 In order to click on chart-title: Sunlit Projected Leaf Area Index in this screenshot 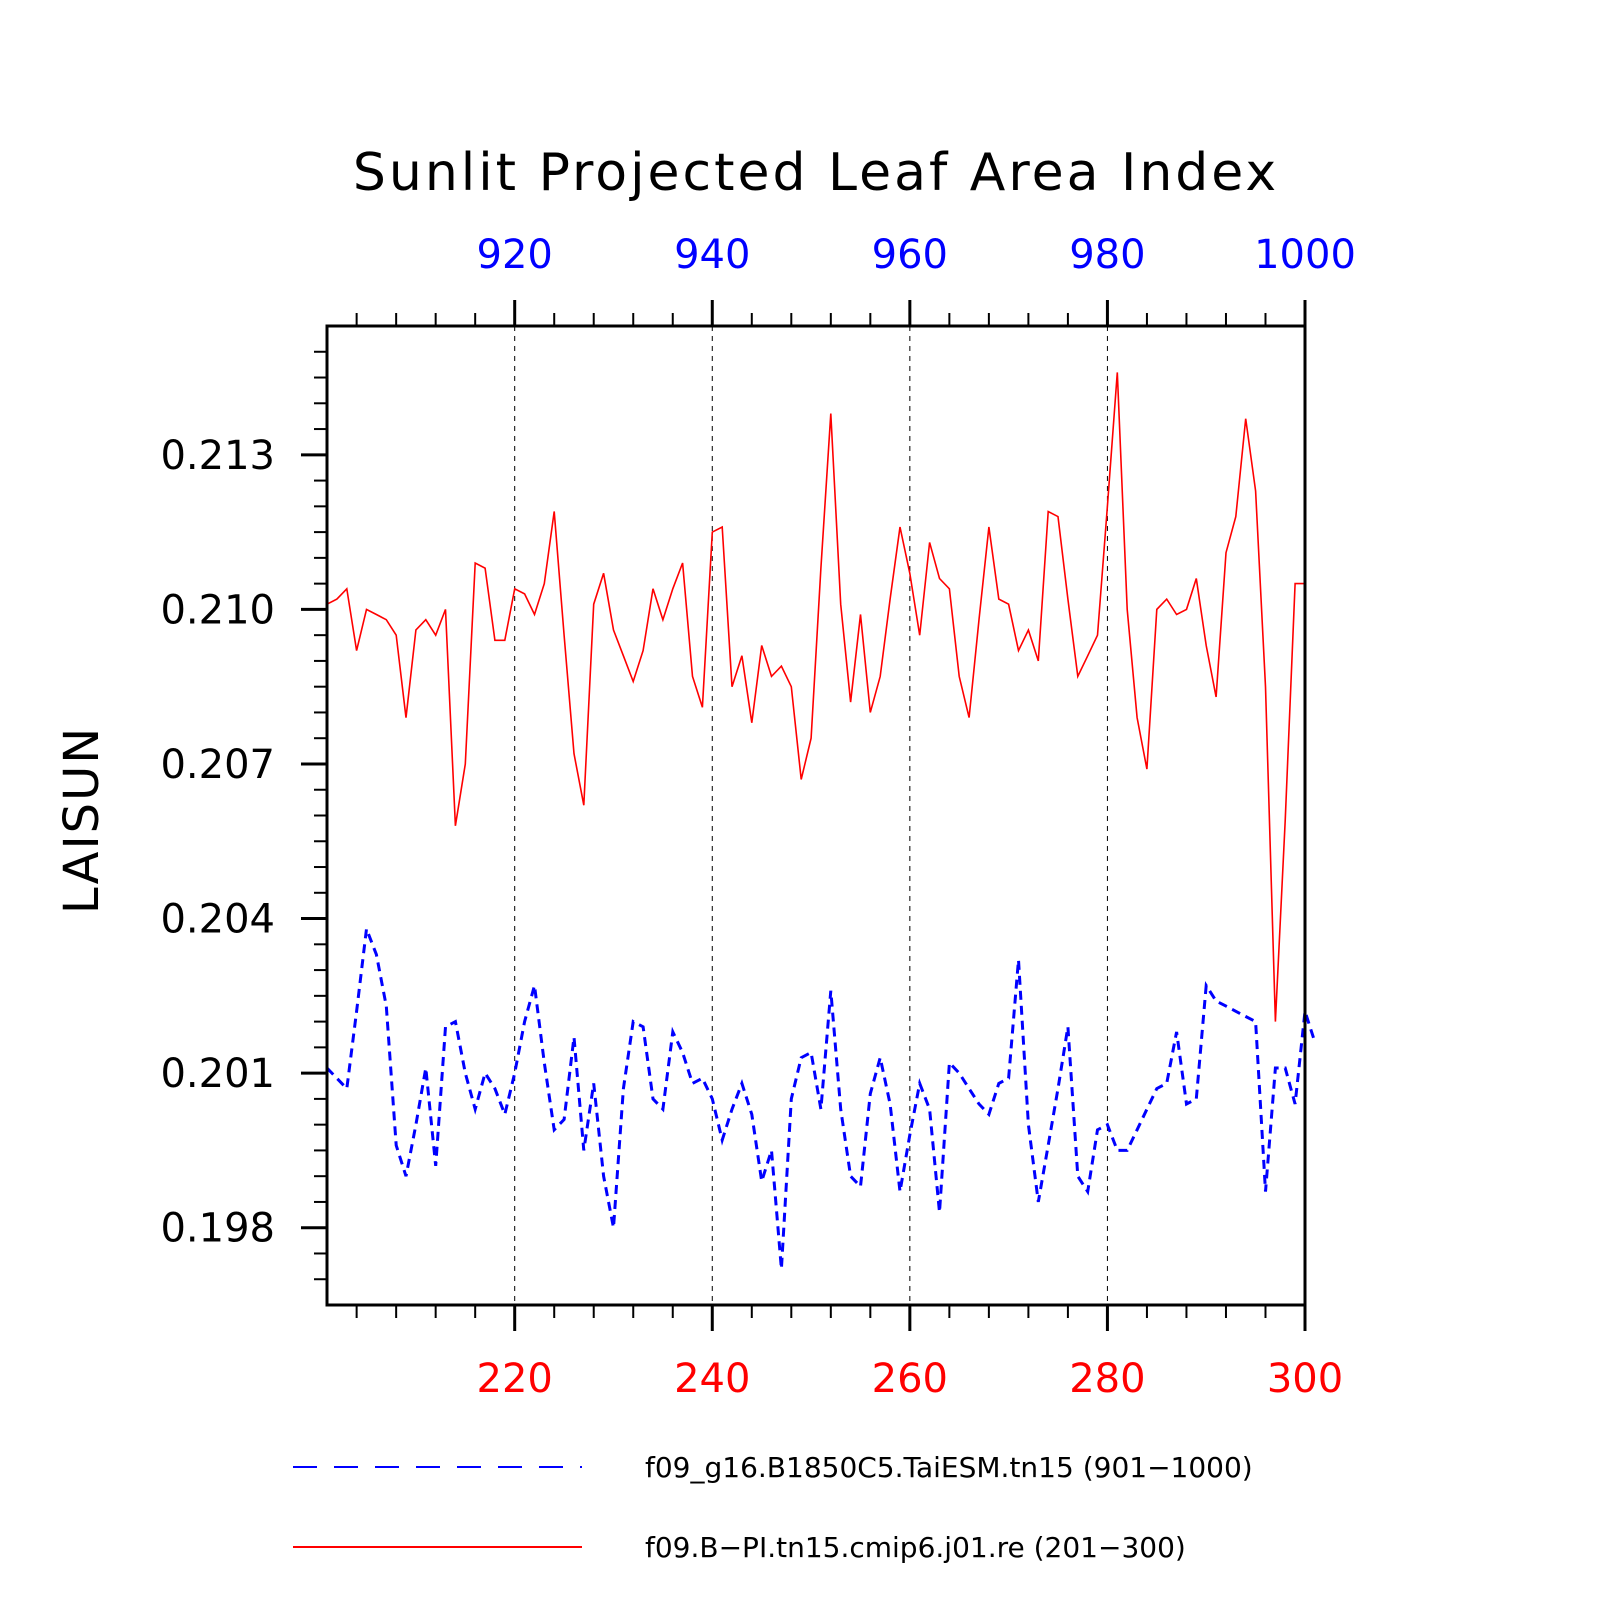, I will do `click(816, 173)`.